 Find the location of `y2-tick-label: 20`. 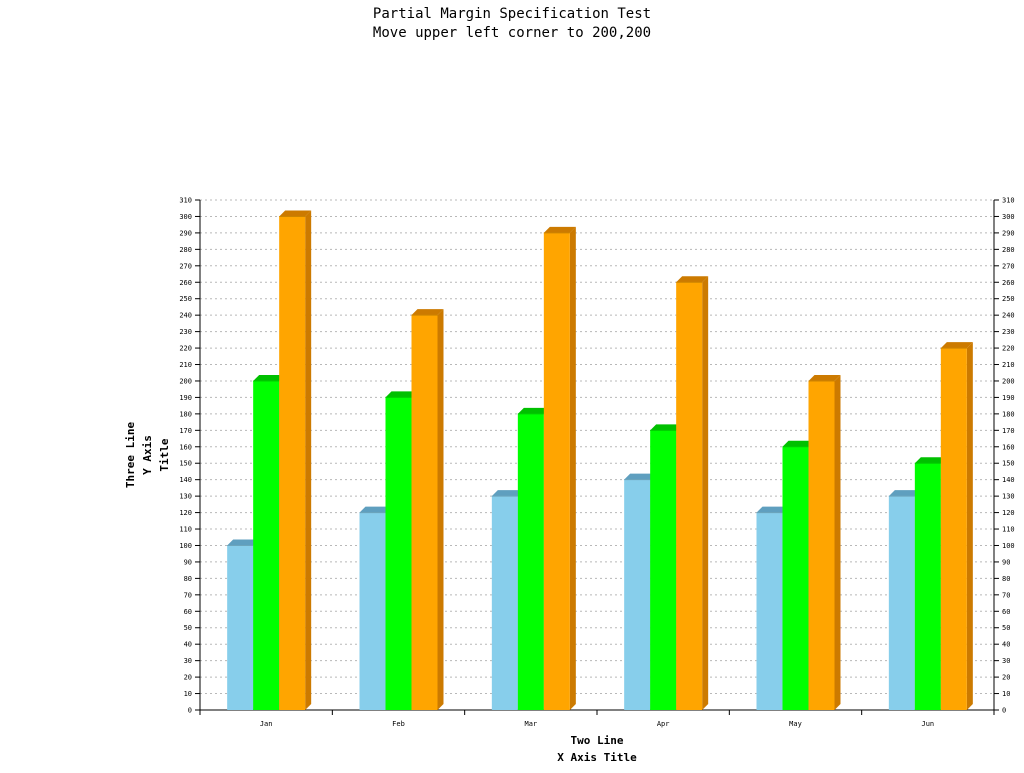

y2-tick-label: 20 is located at coordinates (1006, 678).